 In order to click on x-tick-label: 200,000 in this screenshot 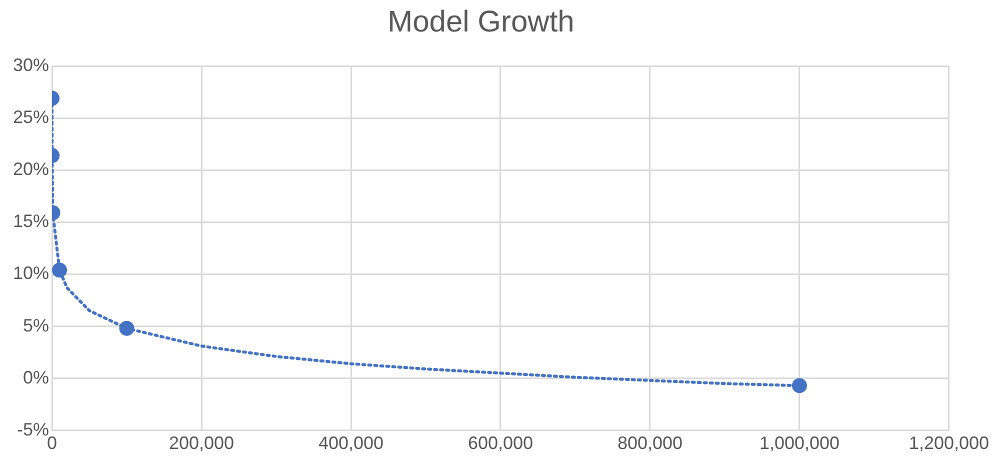, I will do `click(201, 443)`.